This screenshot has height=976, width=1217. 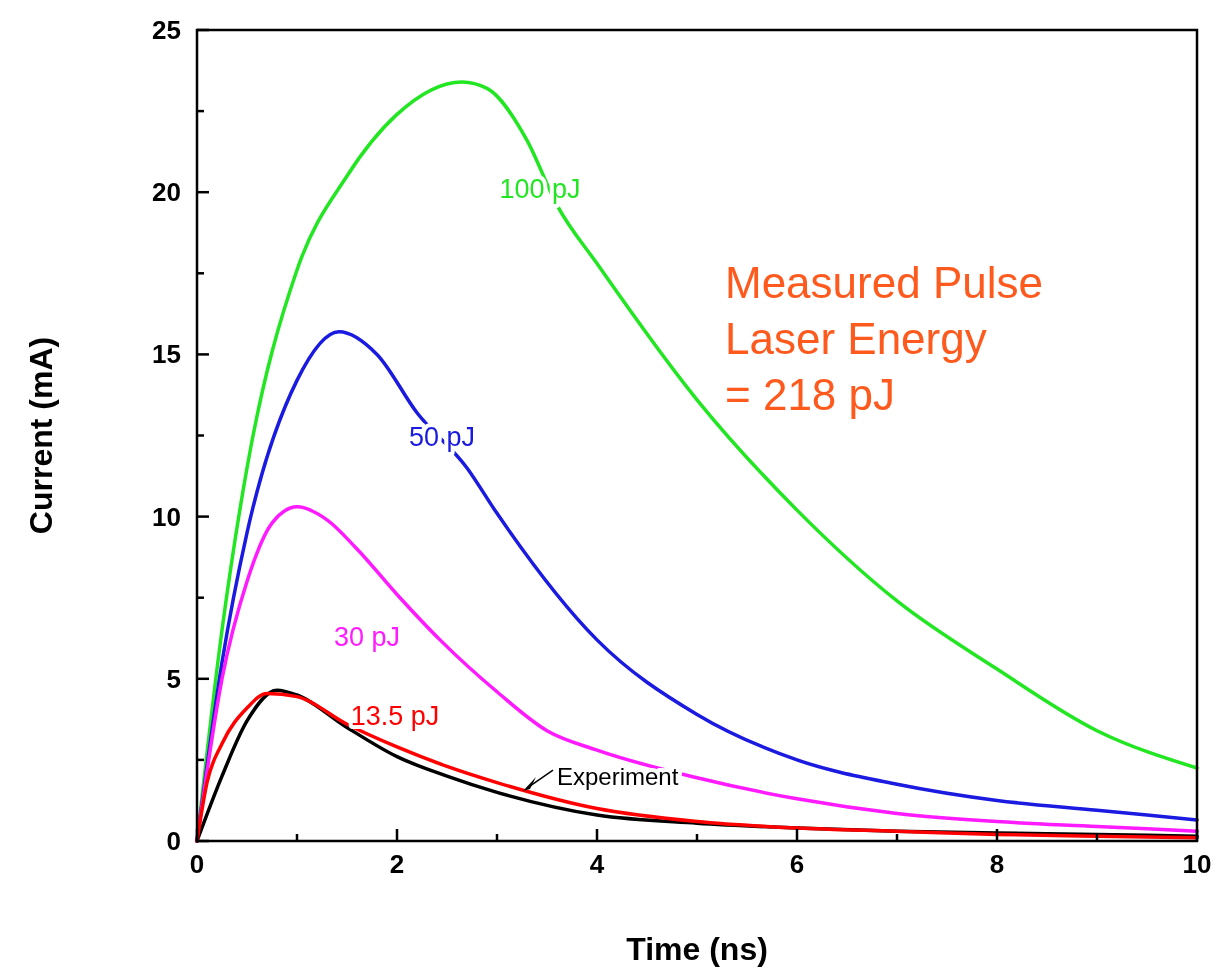 What do you see at coordinates (1197, 864) in the screenshot?
I see `x-tick-label: 10` at bounding box center [1197, 864].